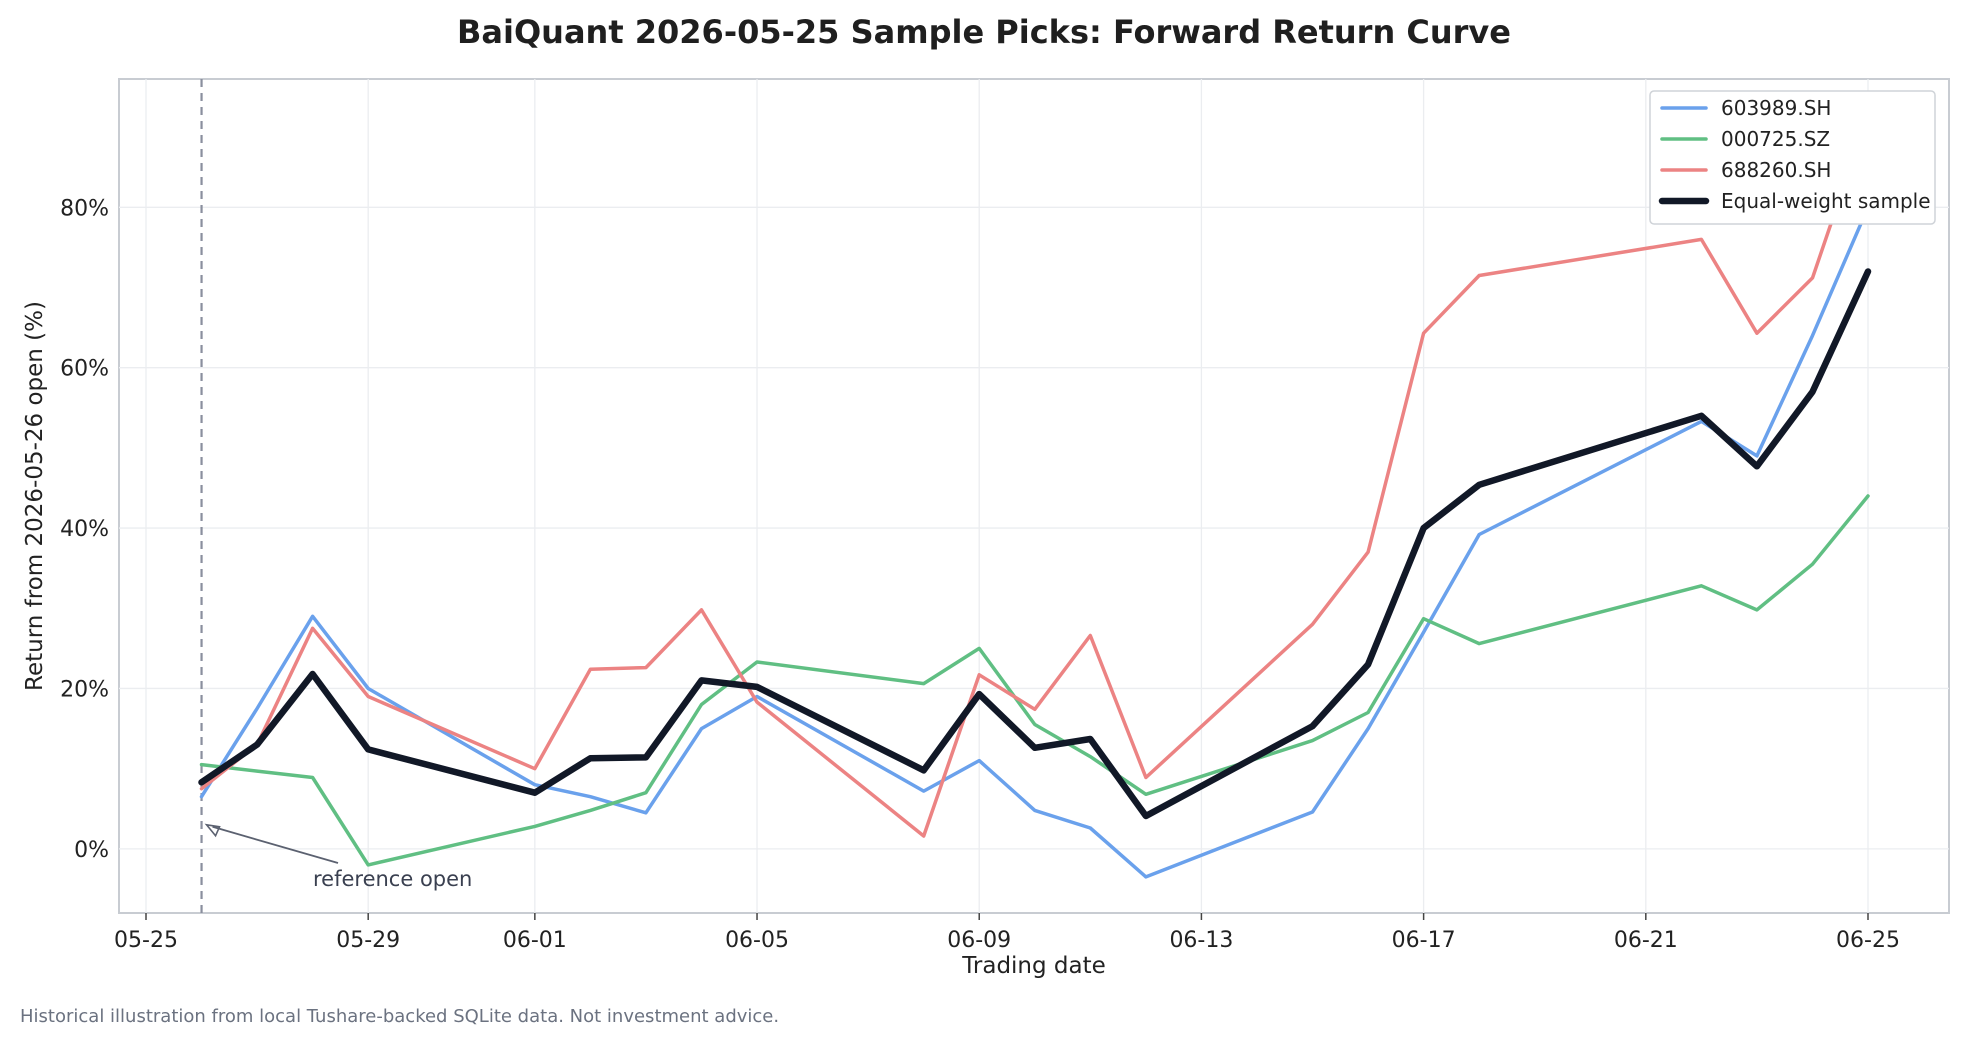 This screenshot has width=1969, height=1047. What do you see at coordinates (1424, 940) in the screenshot?
I see `x-tick-label: 06-17` at bounding box center [1424, 940].